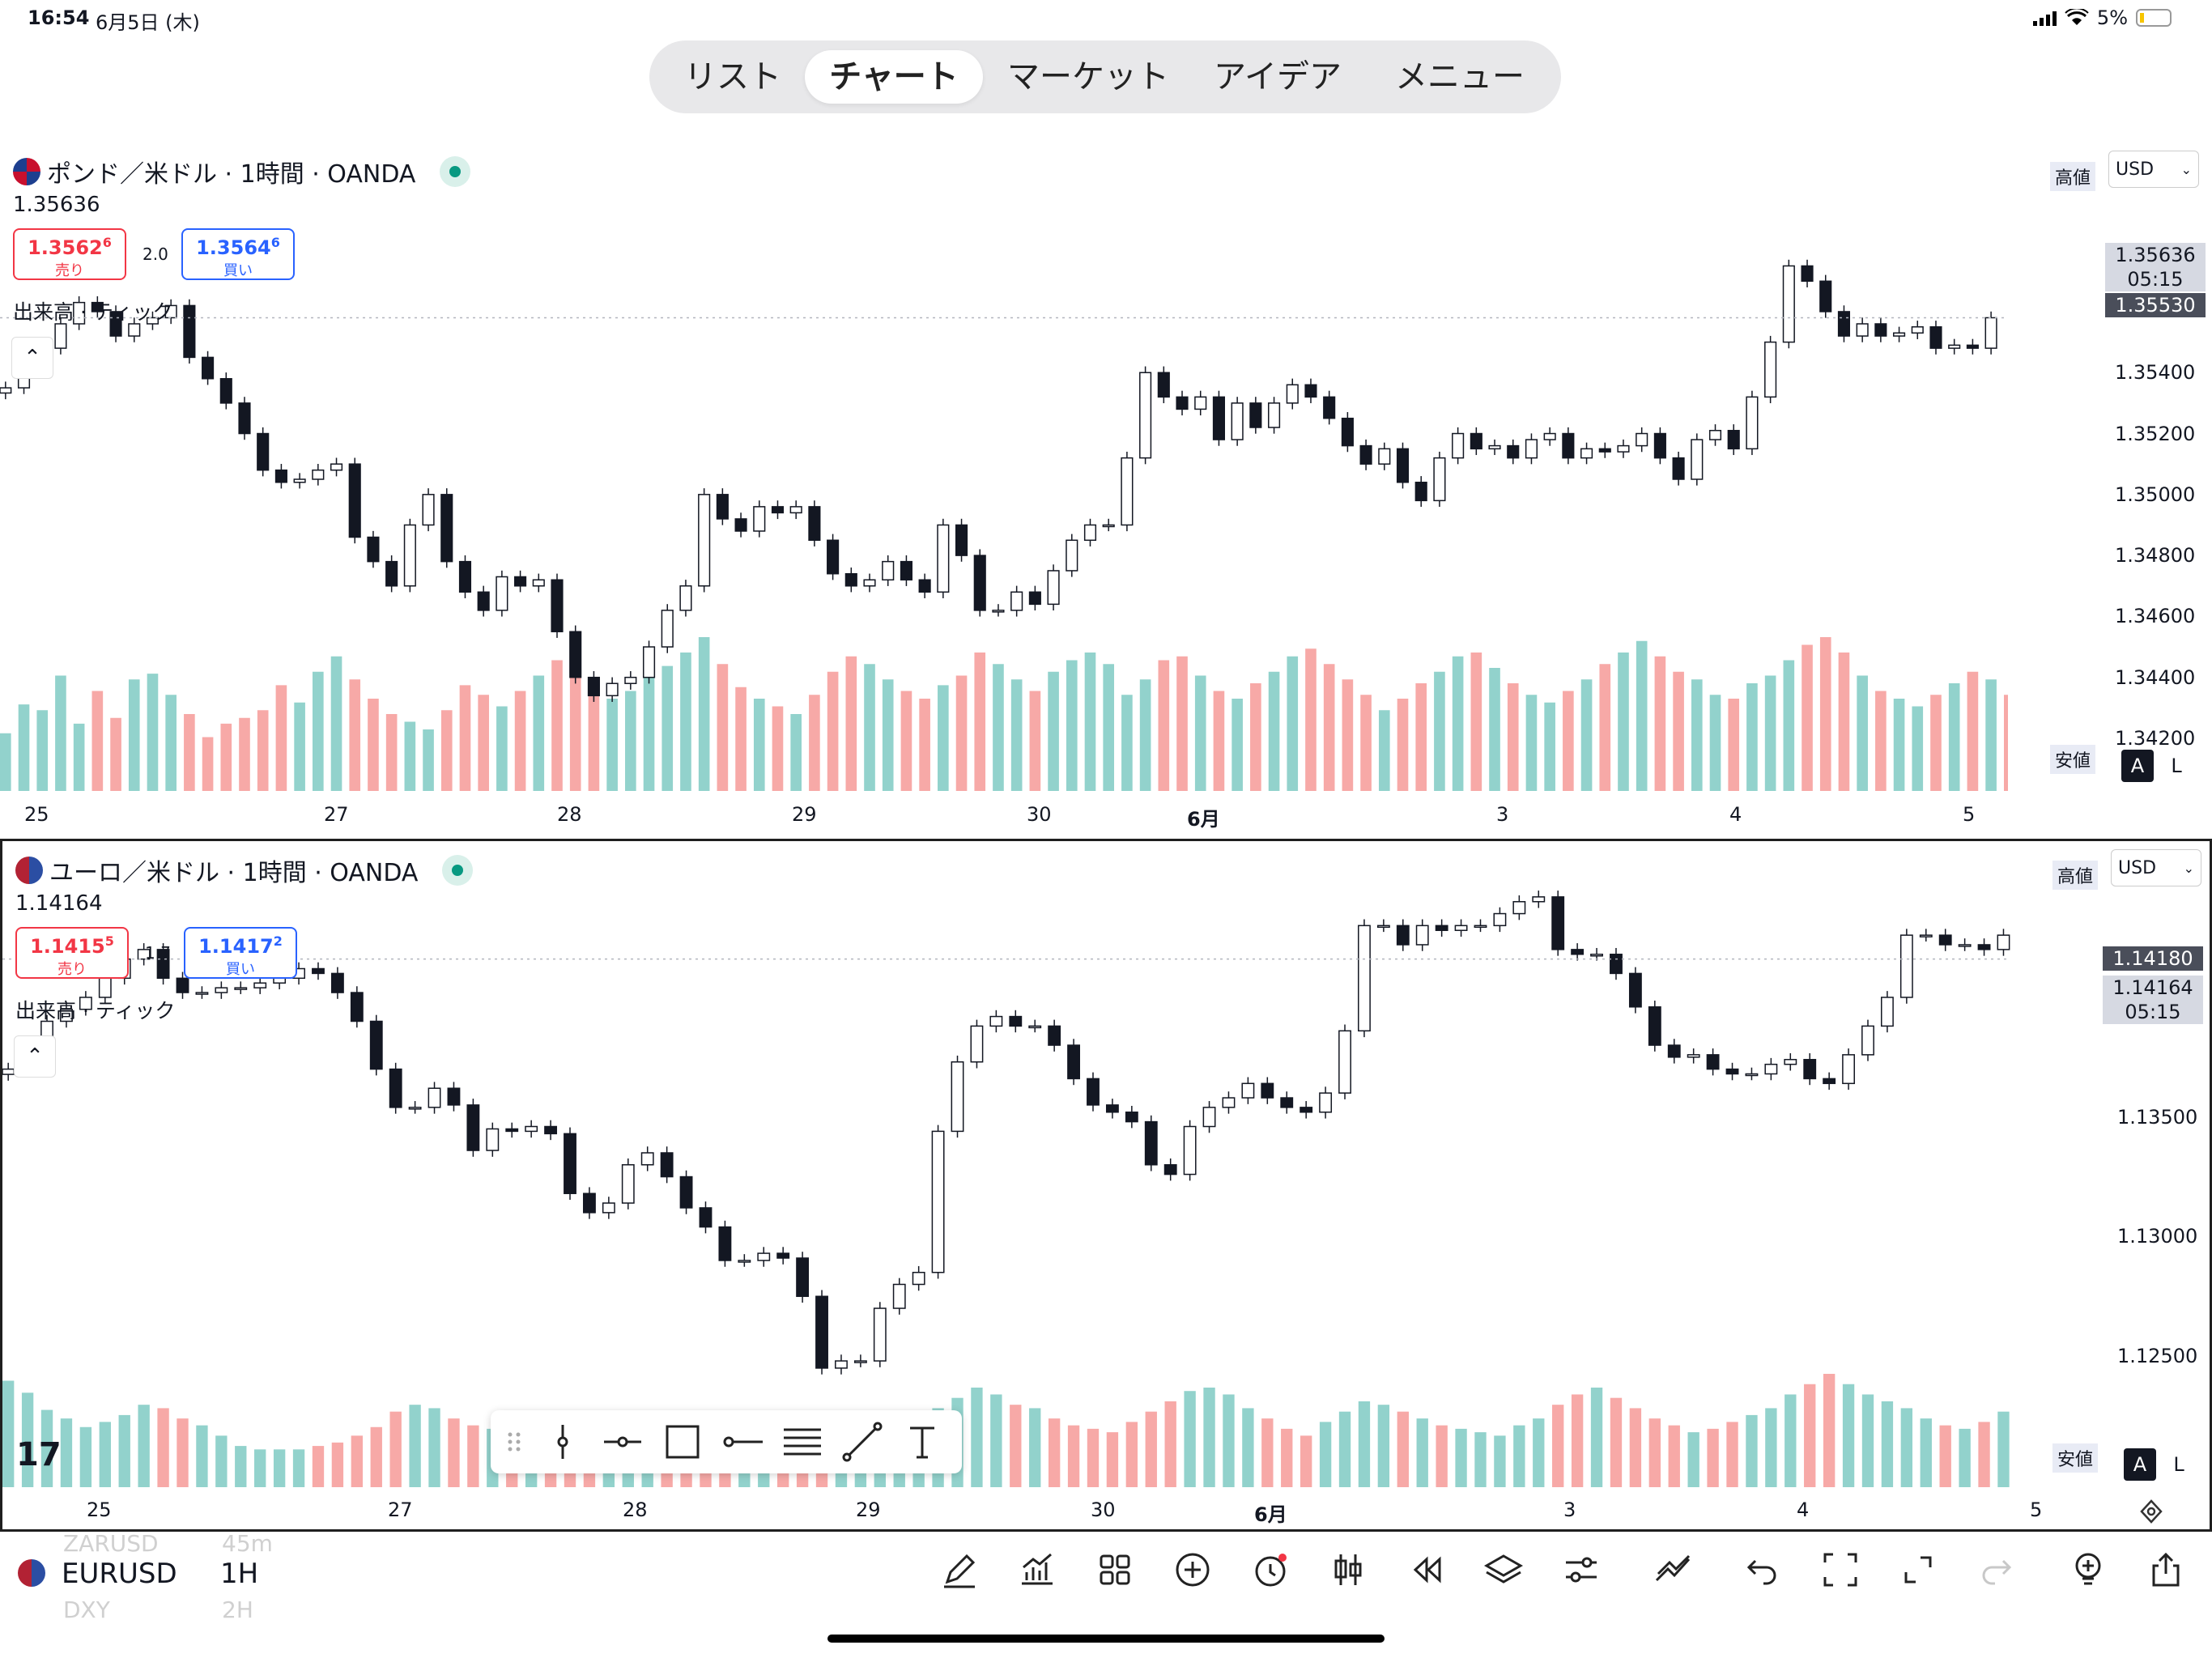  What do you see at coordinates (1037, 1570) in the screenshot?
I see `indicators-icon` at bounding box center [1037, 1570].